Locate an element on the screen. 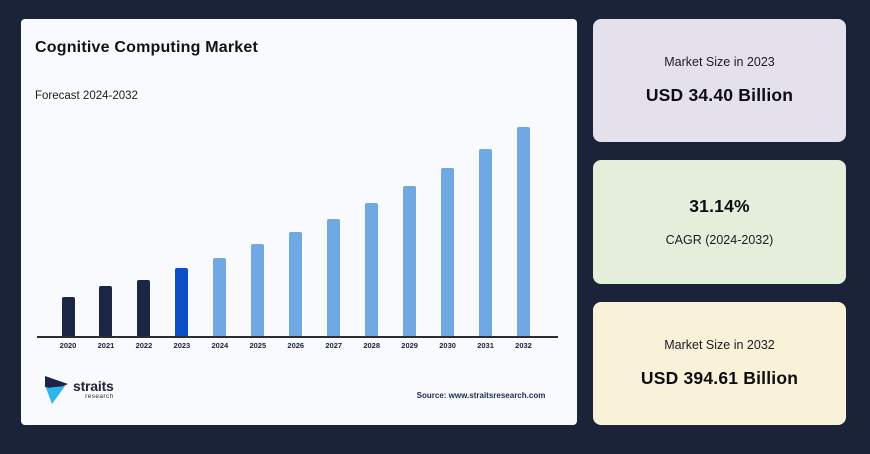  x-tick-2026: 2026 is located at coordinates (296, 345).